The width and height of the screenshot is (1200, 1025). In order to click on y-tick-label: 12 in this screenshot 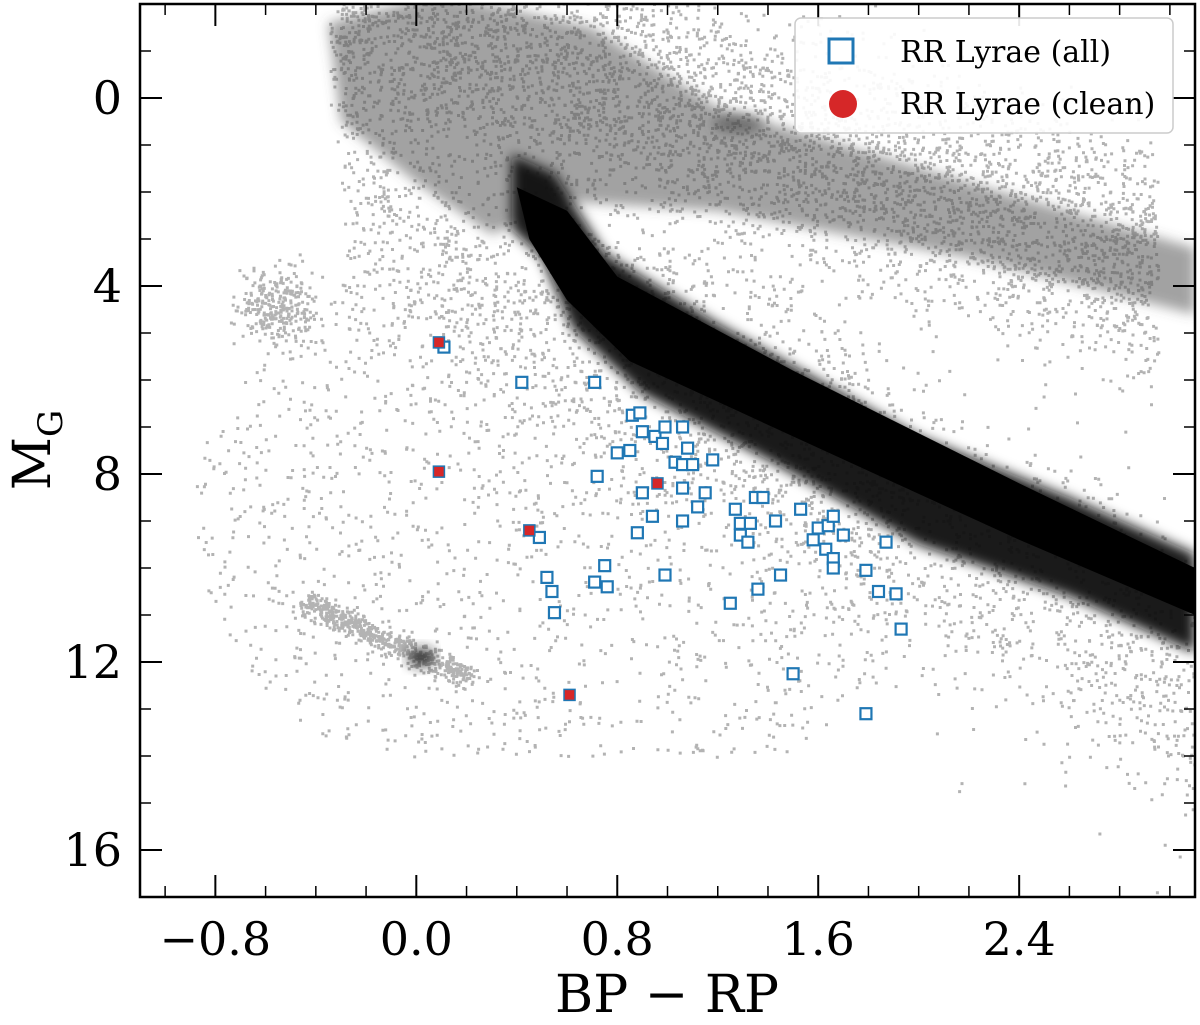, I will do `click(92, 662)`.